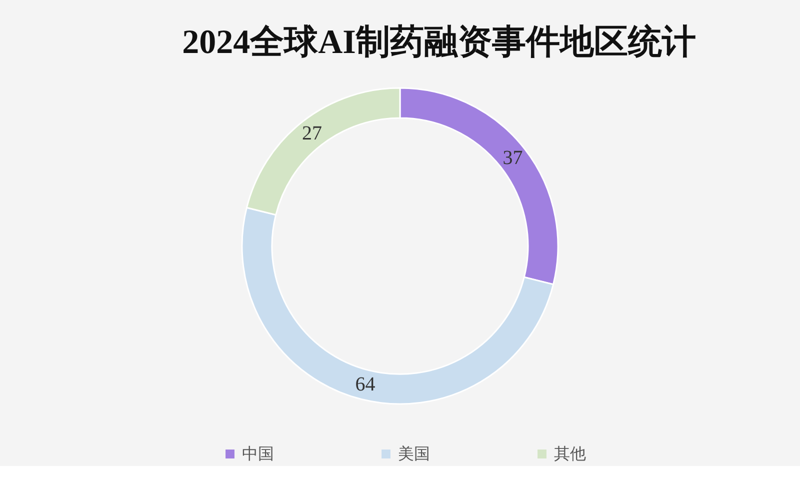  I want to click on legend-label: 美国, so click(414, 453).